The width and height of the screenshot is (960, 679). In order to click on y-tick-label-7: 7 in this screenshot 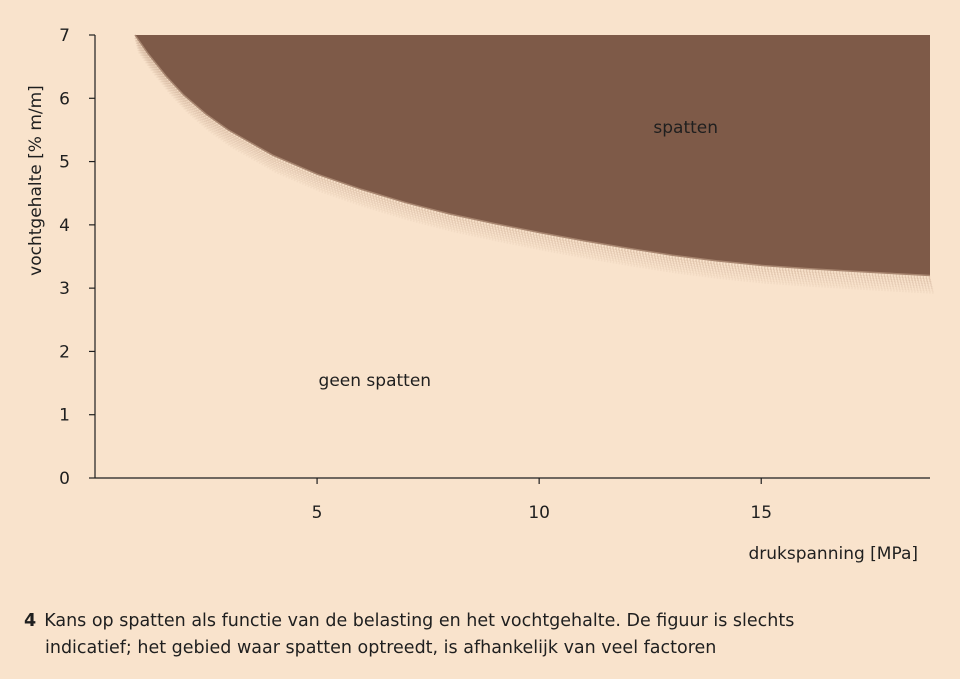, I will do `click(64, 36)`.